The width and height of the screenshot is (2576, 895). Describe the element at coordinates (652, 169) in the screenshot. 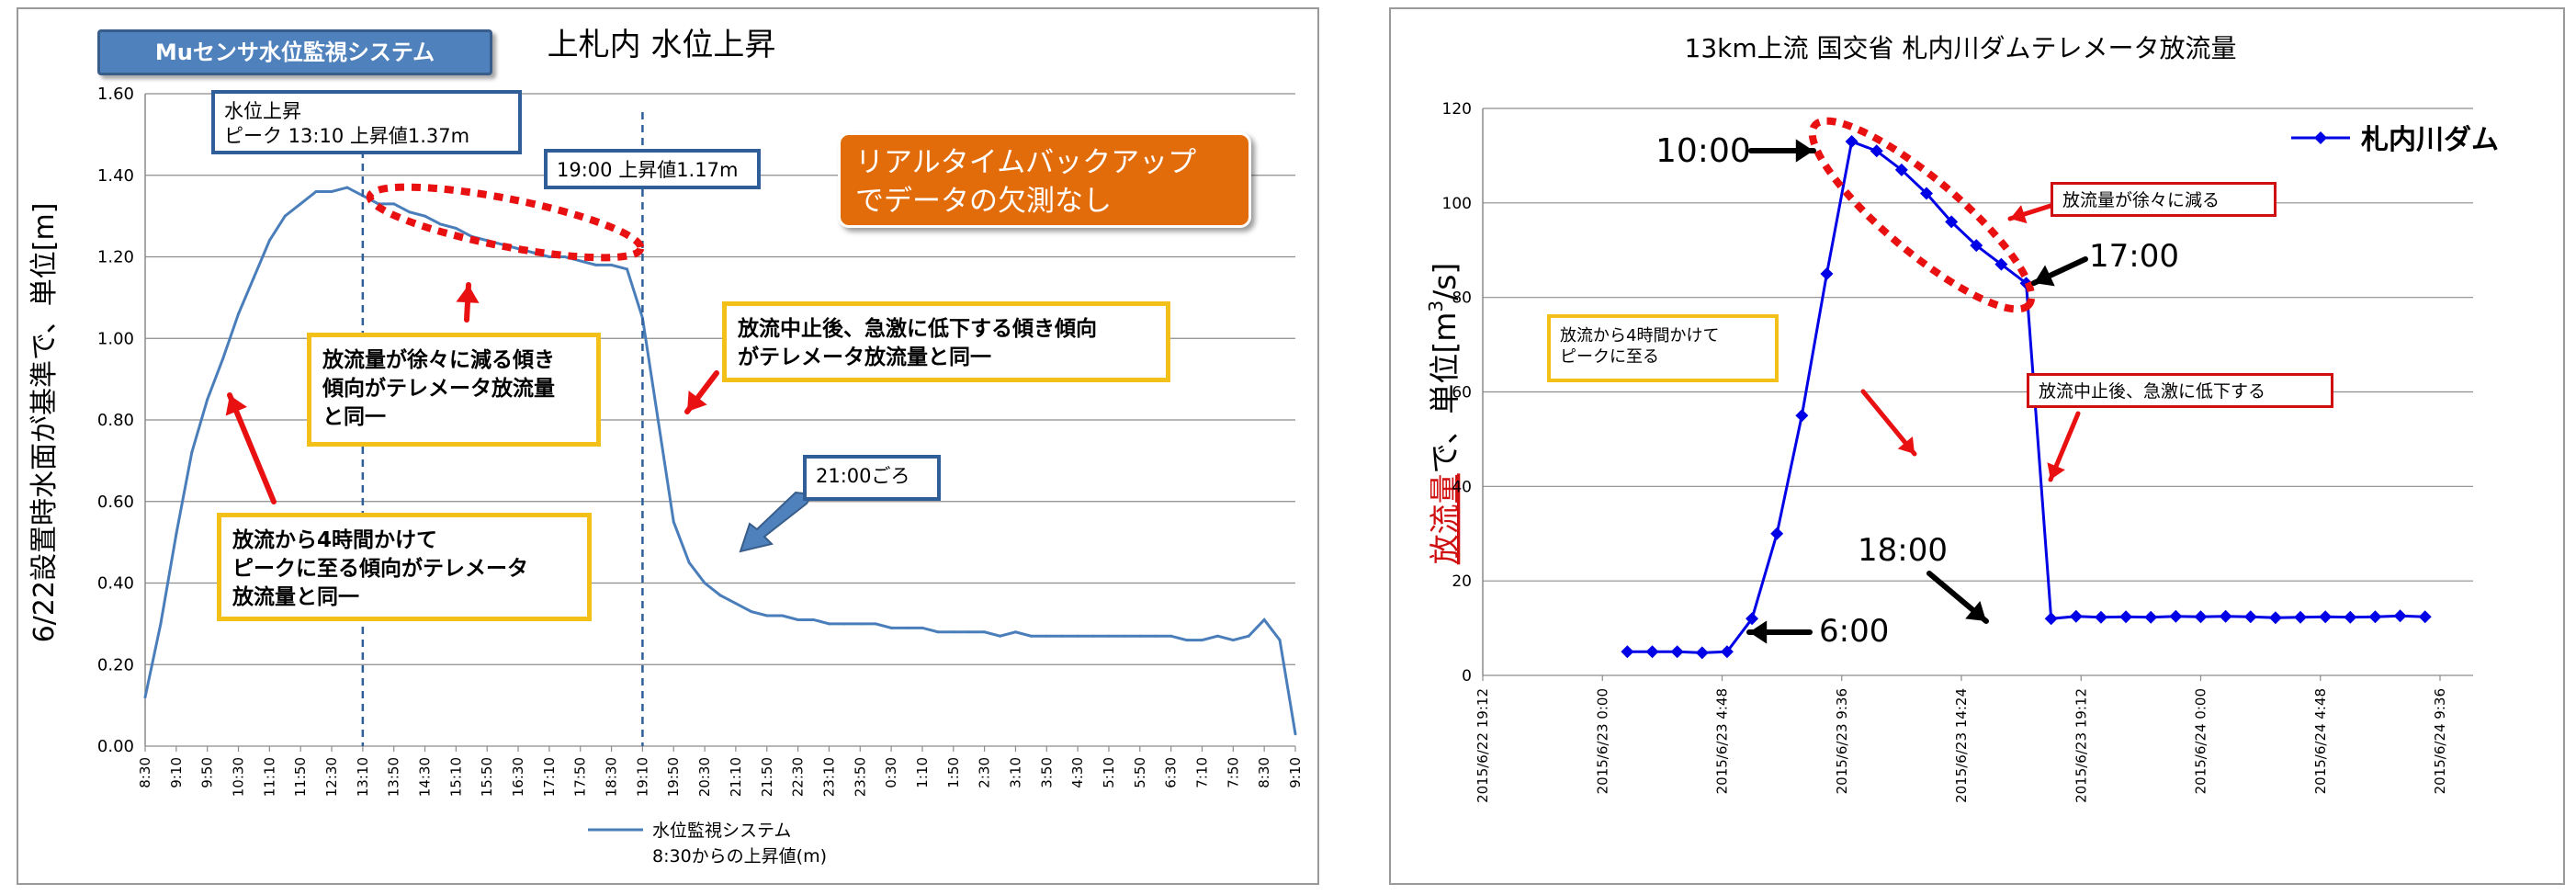

I see `stop-annotation-box: 19:00 上昇値1.17m` at that location.